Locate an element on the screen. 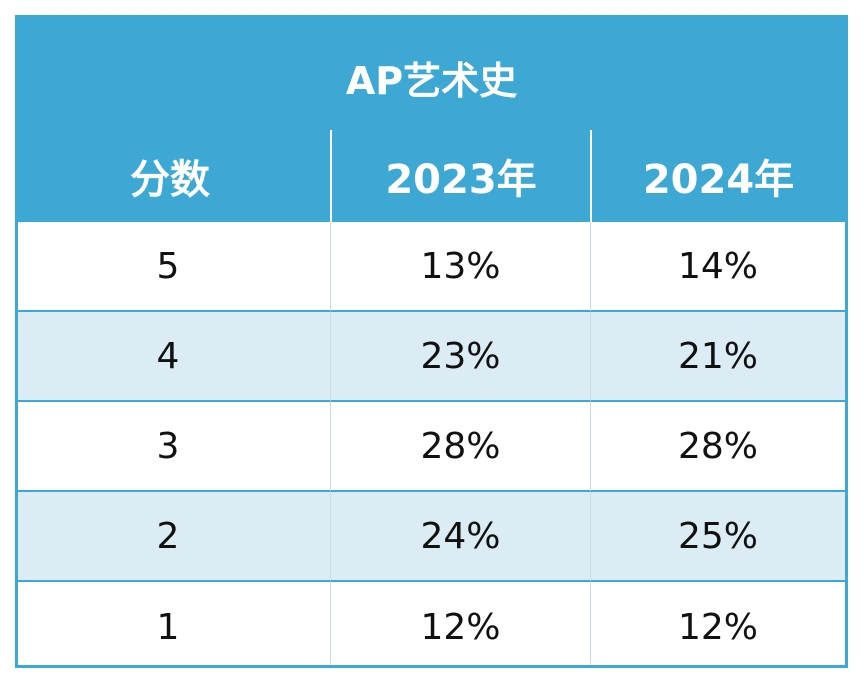 This screenshot has width=864, height=686. cell-2024: 28% is located at coordinates (717, 447).